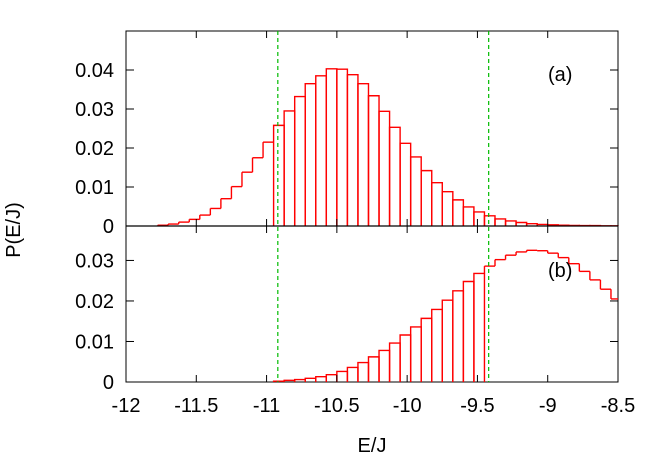  What do you see at coordinates (618, 406) in the screenshot?
I see `x-tick-label: -8.5` at bounding box center [618, 406].